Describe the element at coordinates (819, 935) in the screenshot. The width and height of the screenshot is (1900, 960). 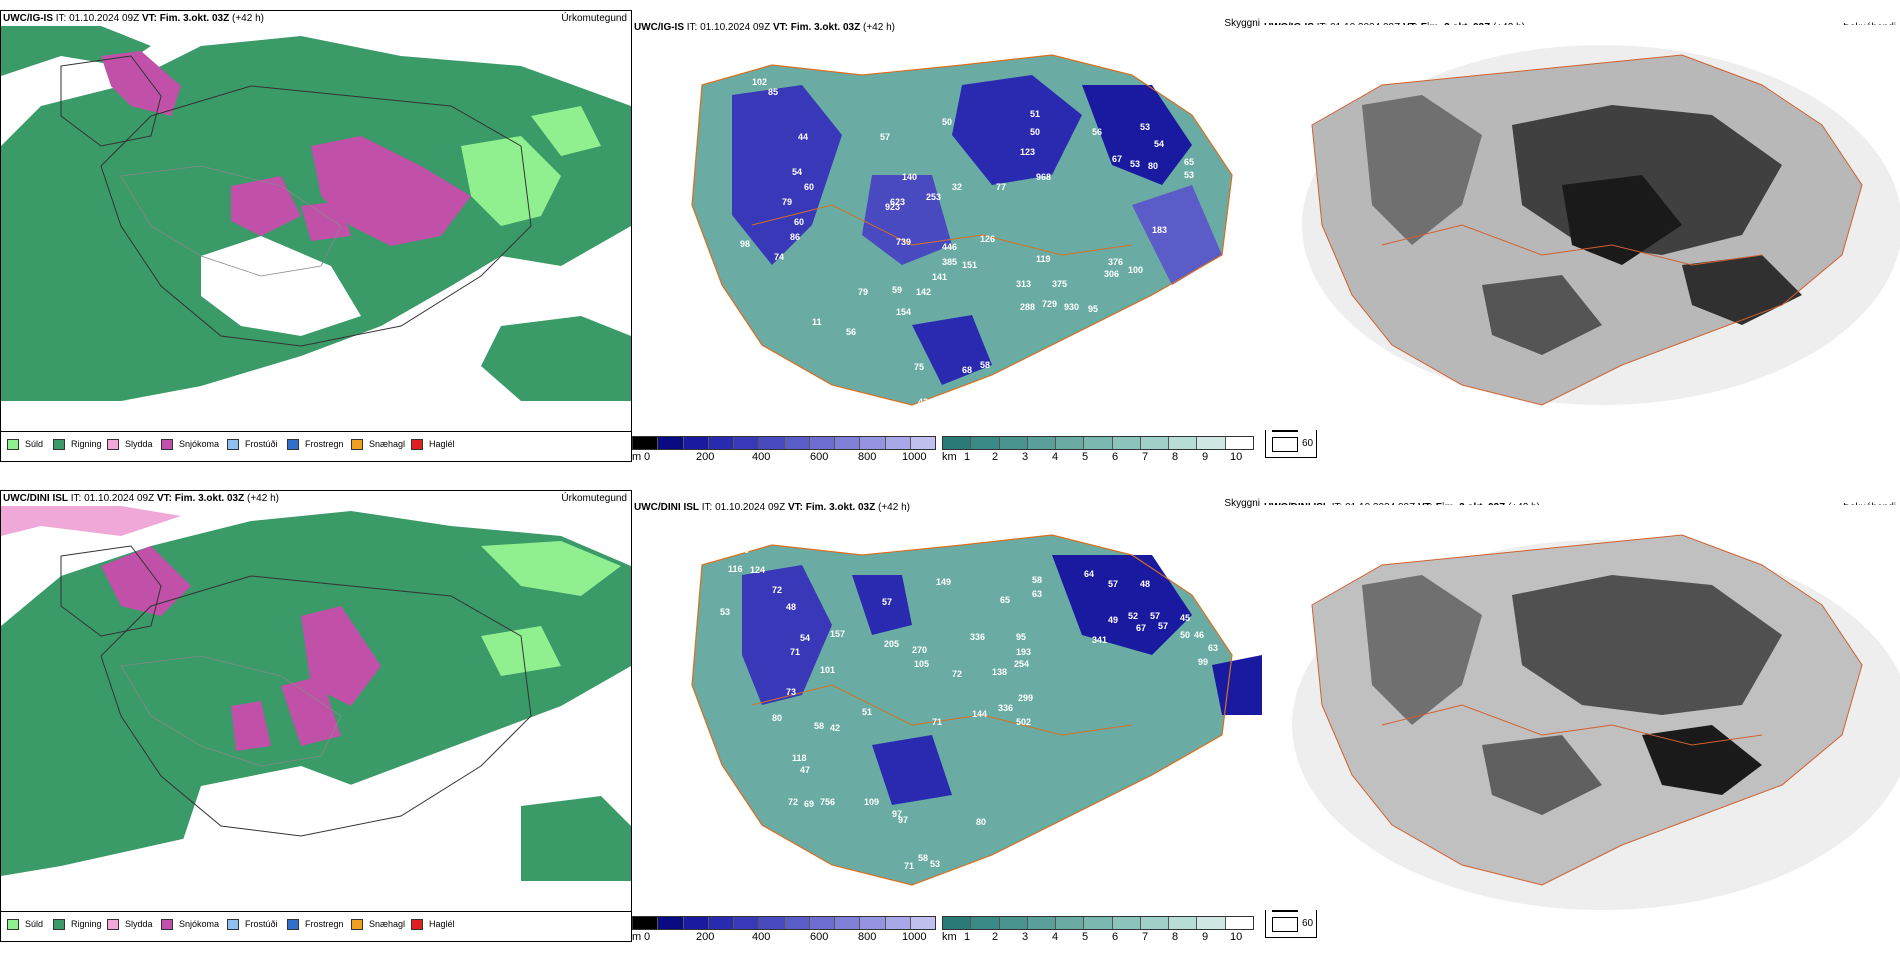
I see `height-tick: 600` at that location.